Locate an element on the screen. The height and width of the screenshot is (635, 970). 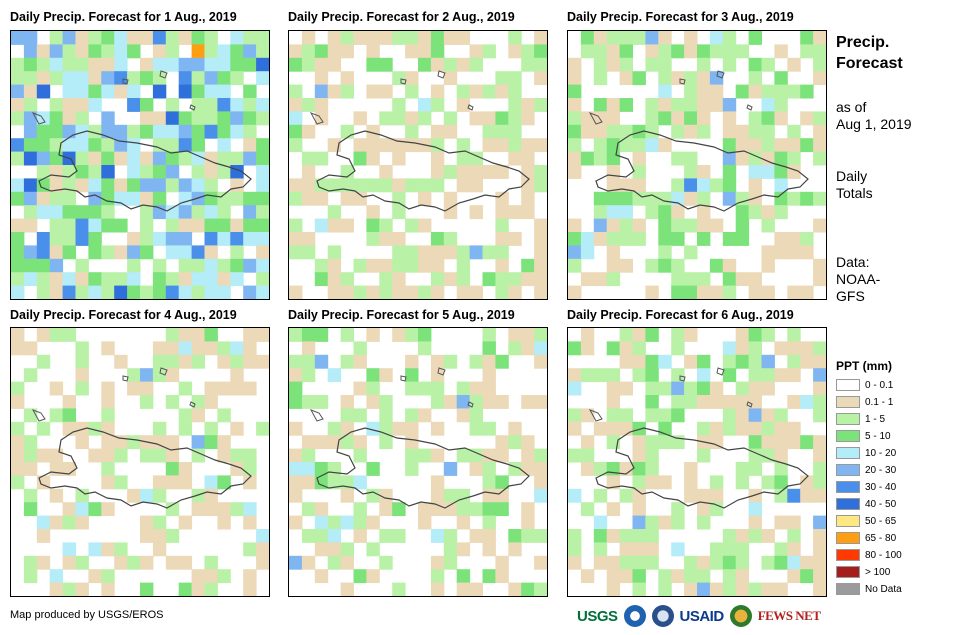
side-data-line3: GFS is located at coordinates (850, 296).